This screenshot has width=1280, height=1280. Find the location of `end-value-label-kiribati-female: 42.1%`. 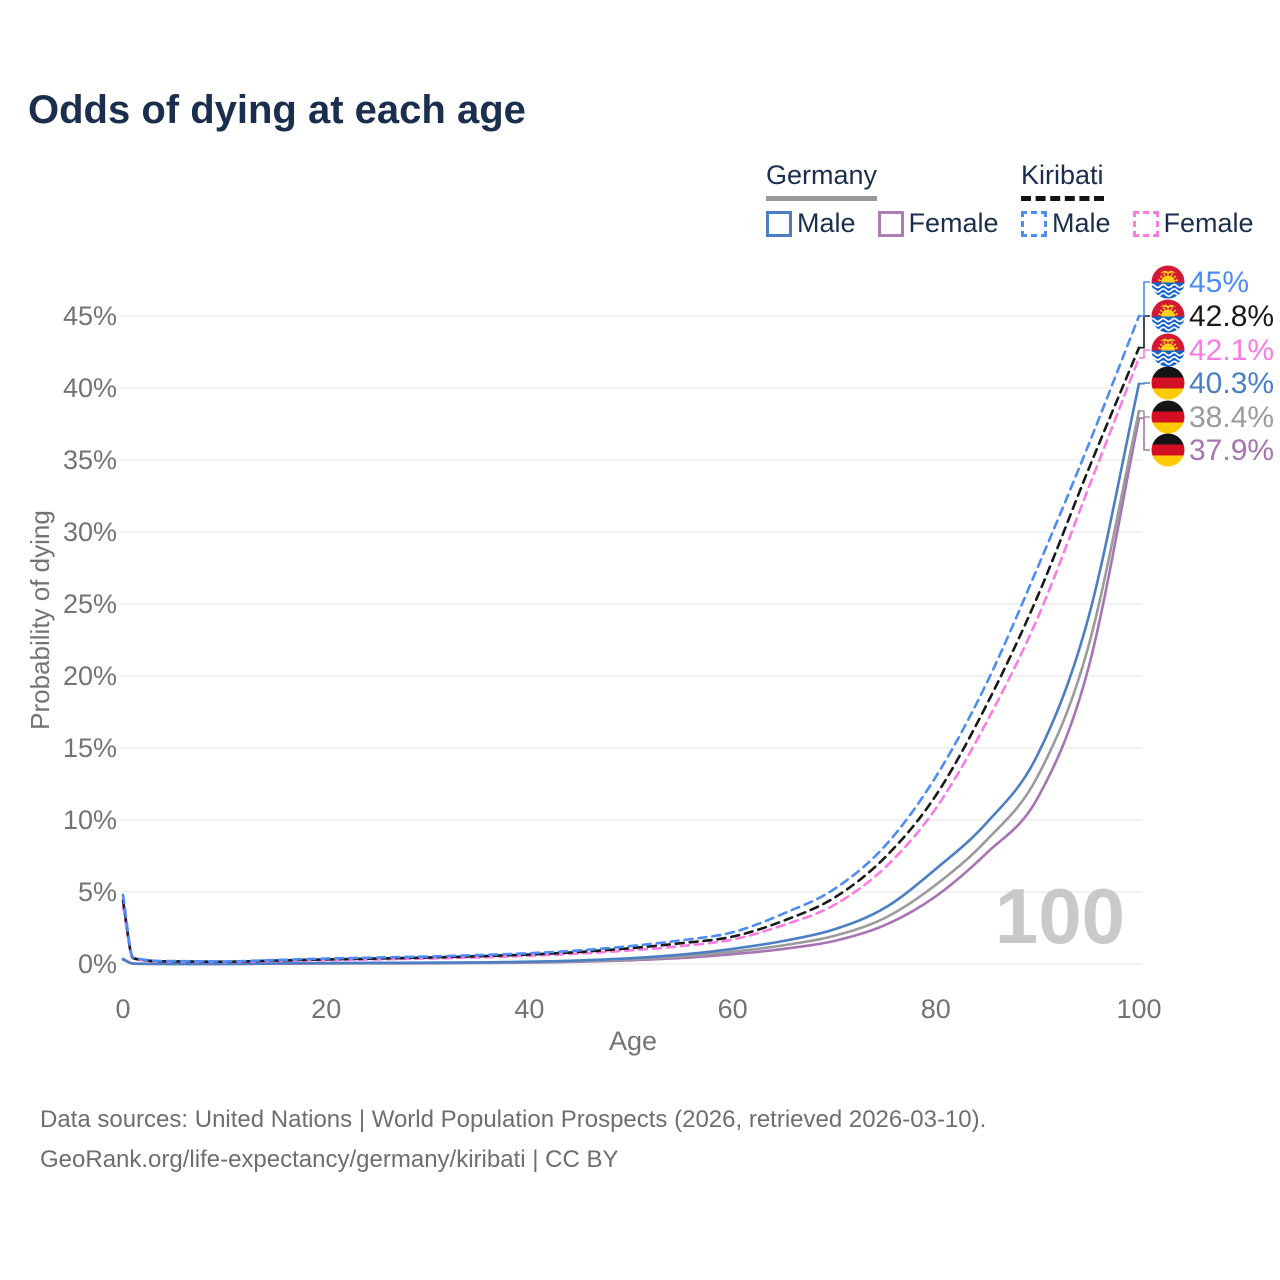

end-value-label-kiribati-female: 42.1% is located at coordinates (1231, 350).